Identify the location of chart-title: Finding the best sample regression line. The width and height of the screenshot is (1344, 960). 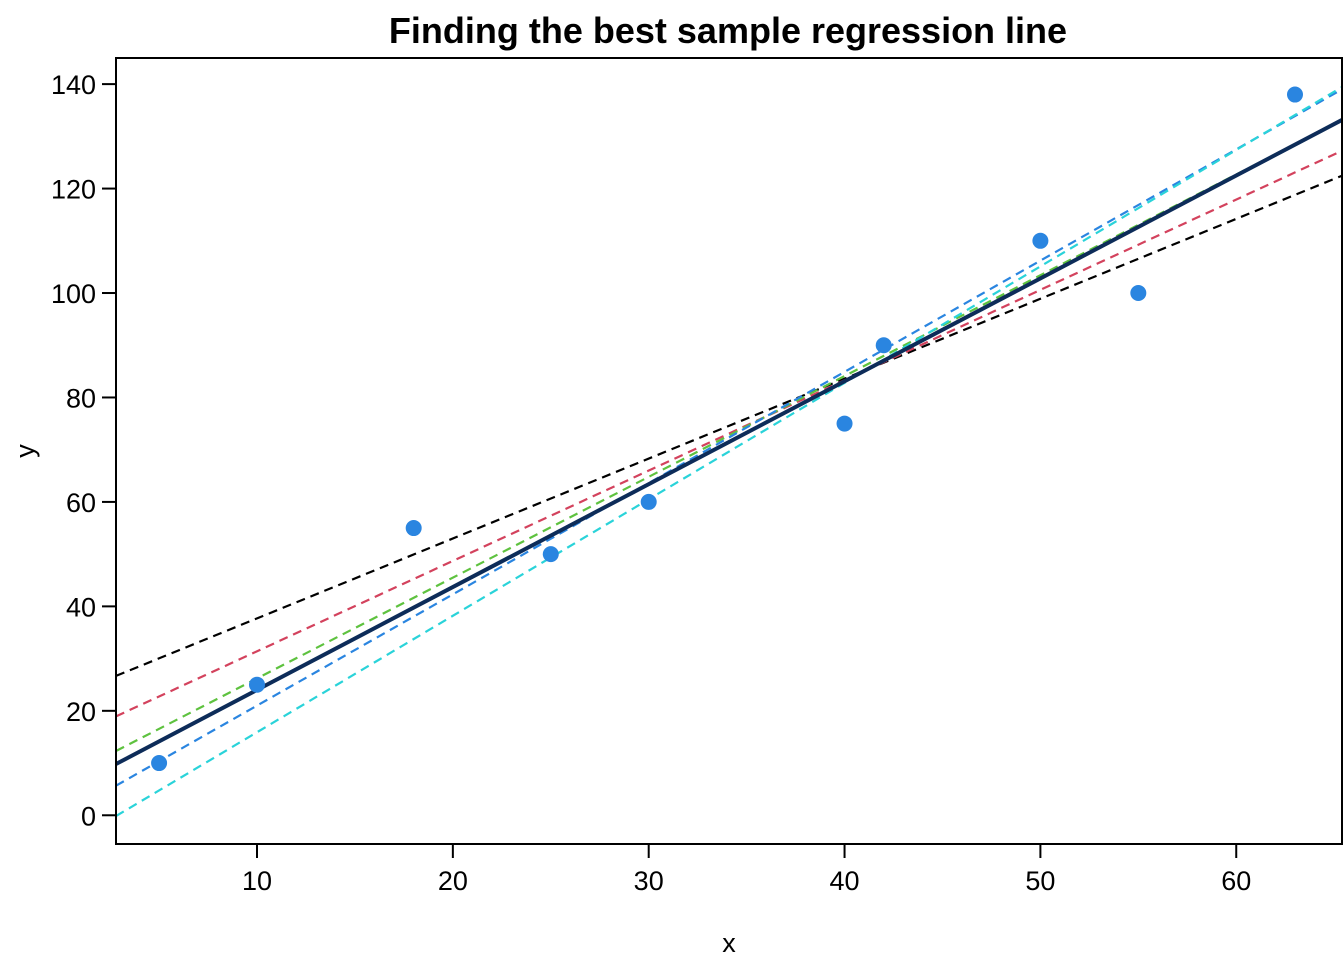
(728, 30).